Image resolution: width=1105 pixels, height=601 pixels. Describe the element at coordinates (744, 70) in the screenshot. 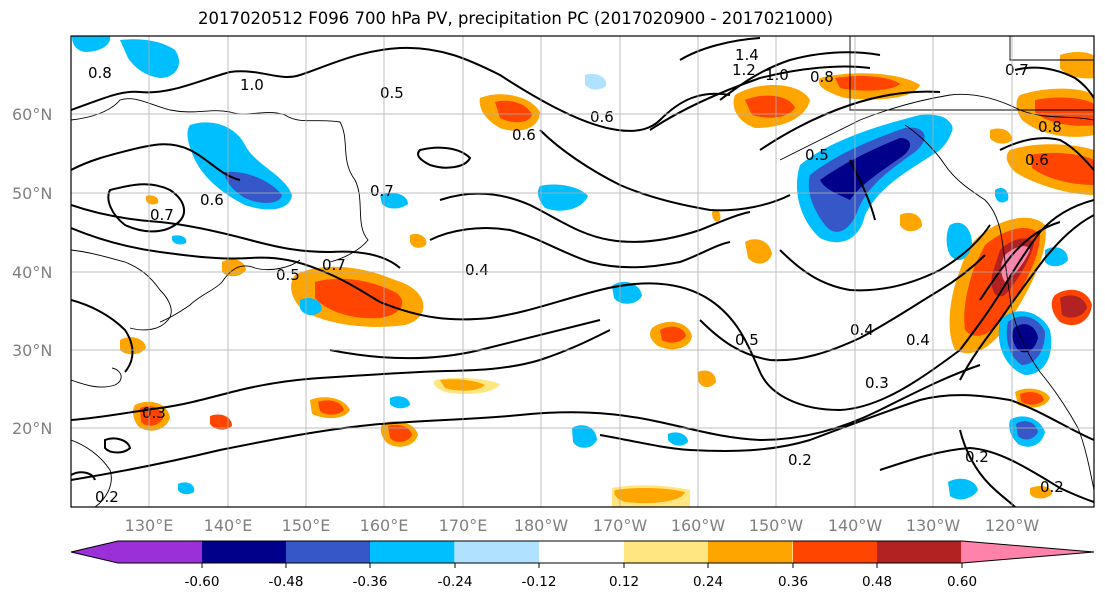

I see `contour-label: 1.2` at that location.